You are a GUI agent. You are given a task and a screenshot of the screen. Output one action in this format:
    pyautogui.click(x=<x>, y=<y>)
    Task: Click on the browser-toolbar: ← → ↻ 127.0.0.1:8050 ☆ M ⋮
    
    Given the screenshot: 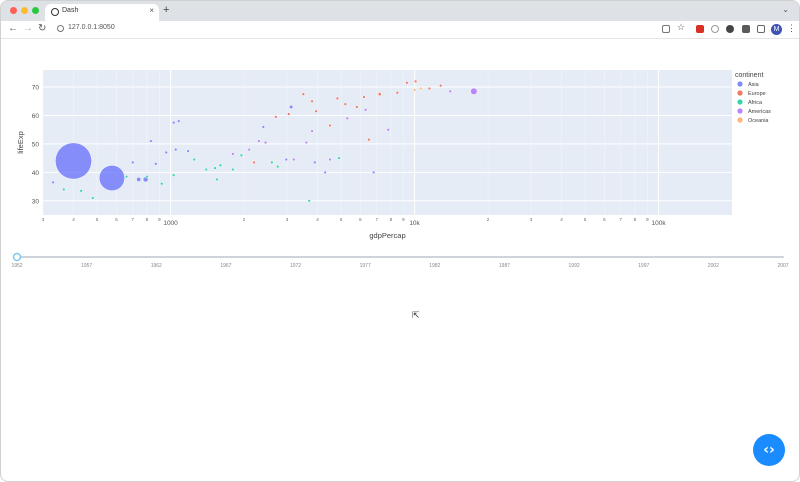 What is the action you would take?
    pyautogui.click(x=400, y=30)
    